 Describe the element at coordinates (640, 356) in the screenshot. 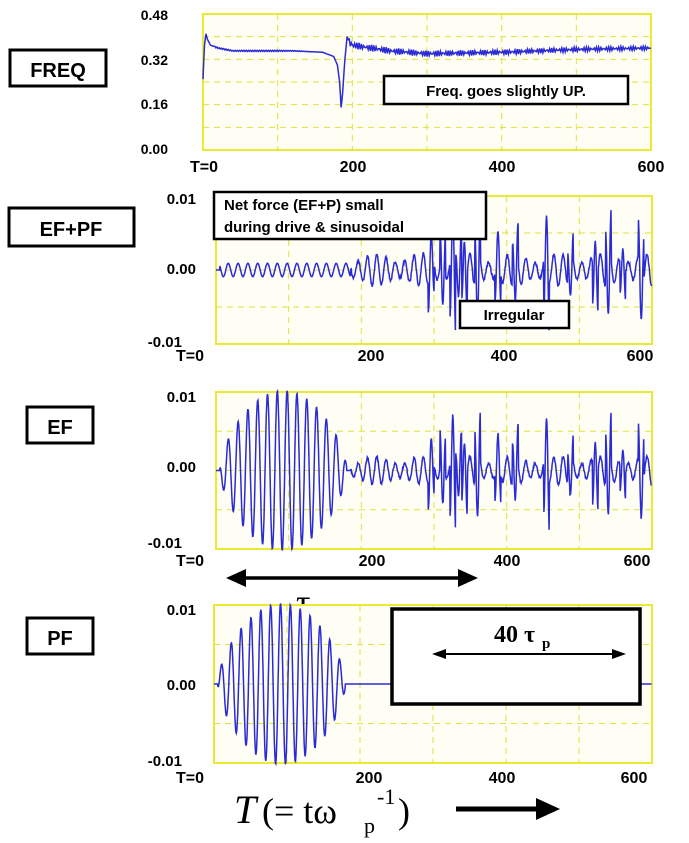

I see `panel-efpf-xtick-4: 600` at that location.